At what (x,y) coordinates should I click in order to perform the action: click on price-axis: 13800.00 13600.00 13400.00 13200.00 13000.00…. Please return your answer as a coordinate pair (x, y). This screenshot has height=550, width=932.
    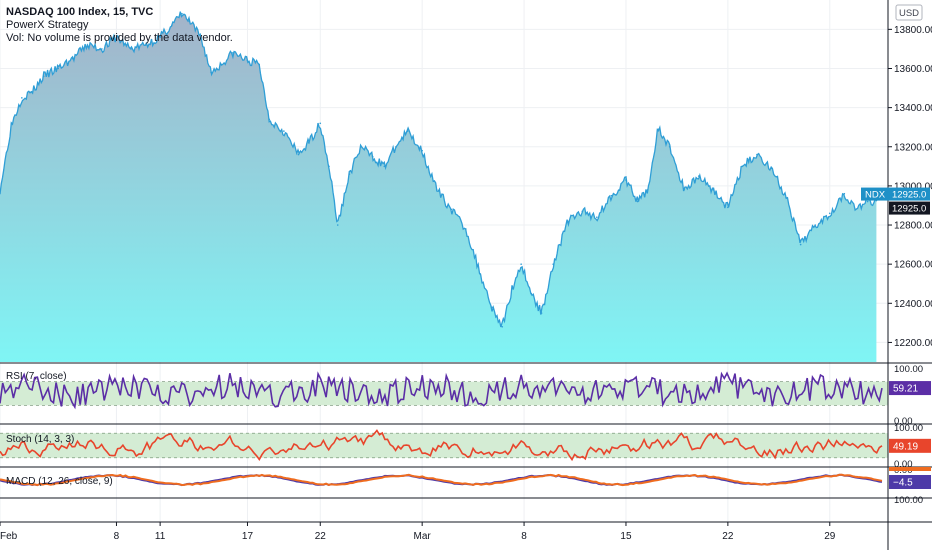
    Looking at the image, I should click on (910, 187).